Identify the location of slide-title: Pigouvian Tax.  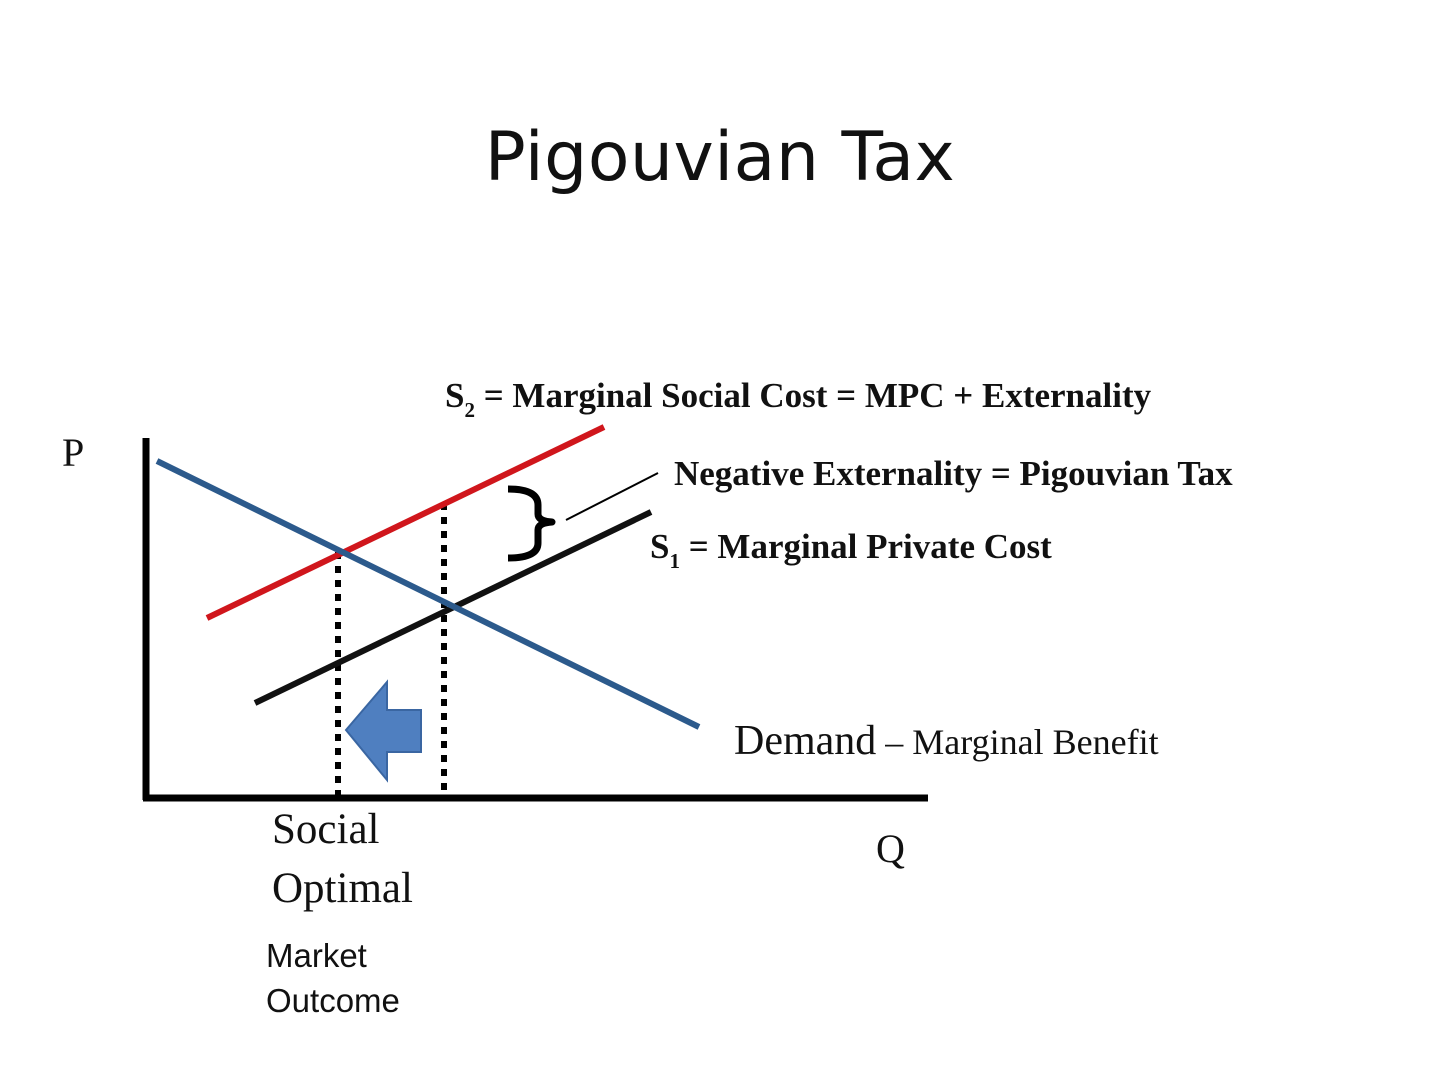
(720, 157).